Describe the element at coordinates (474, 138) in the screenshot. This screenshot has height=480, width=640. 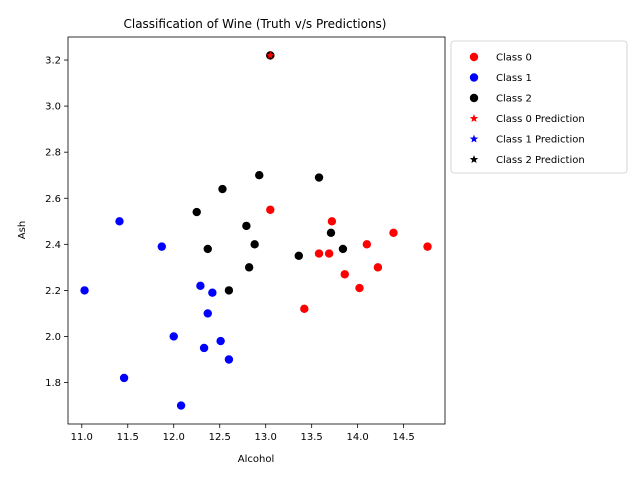
I see `legend-marker-class-1-prediction` at that location.